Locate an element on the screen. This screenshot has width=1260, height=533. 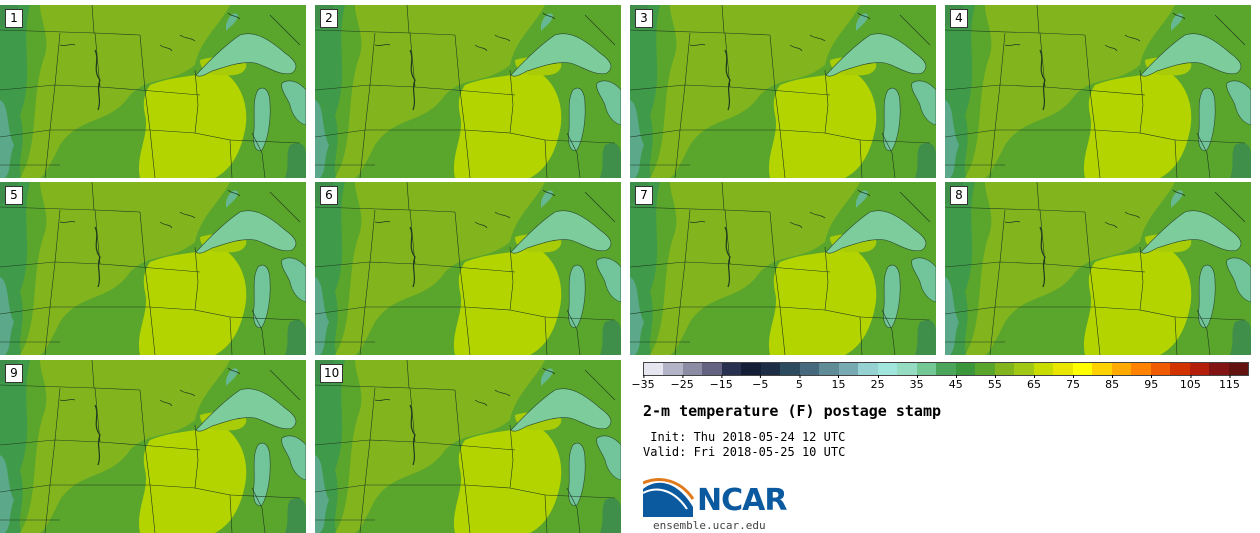
colorbar-tick-label: 45 is located at coordinates (955, 383).